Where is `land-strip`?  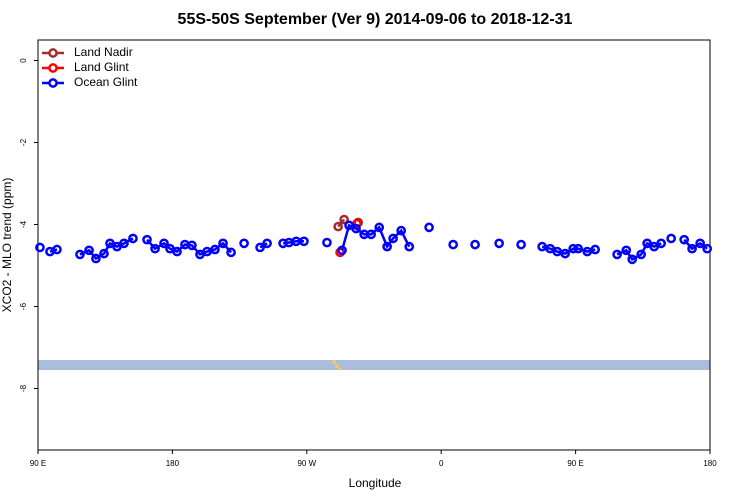 land-strip is located at coordinates (374, 365).